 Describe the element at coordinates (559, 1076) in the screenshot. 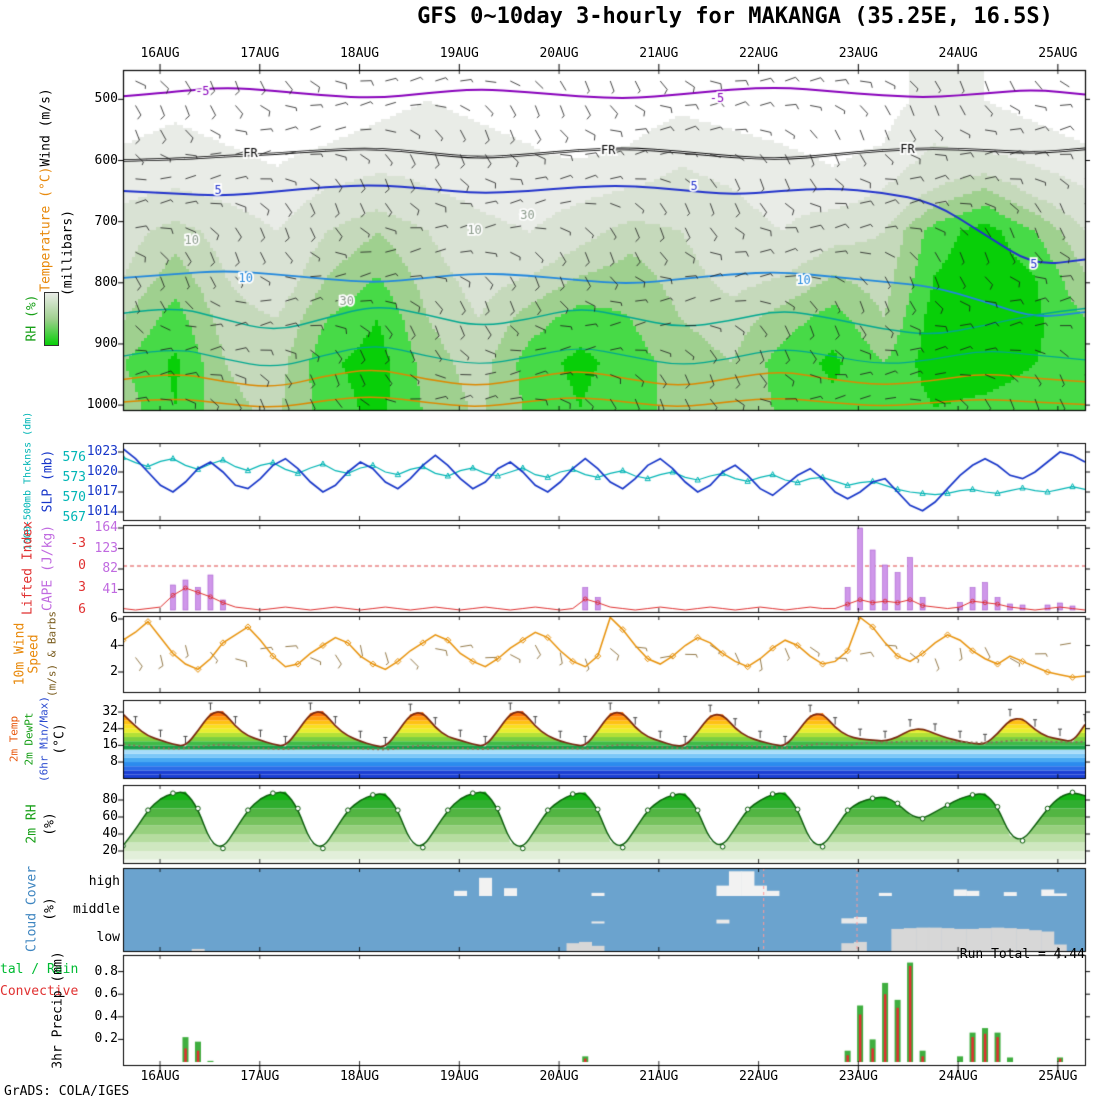

I see `x-tick-bottom-4: 20AUG` at that location.